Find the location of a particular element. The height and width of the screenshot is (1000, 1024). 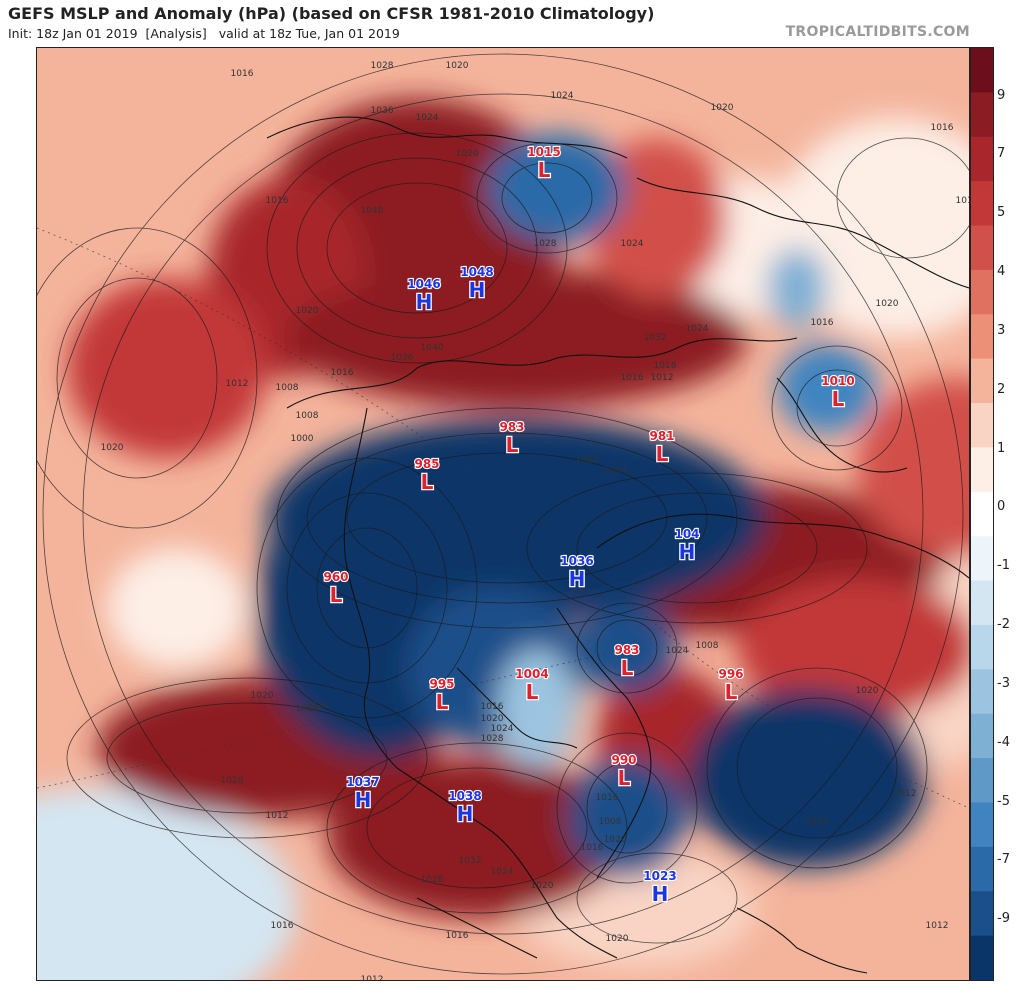

colorbar-tick-label: -1 is located at coordinates (1003, 565).